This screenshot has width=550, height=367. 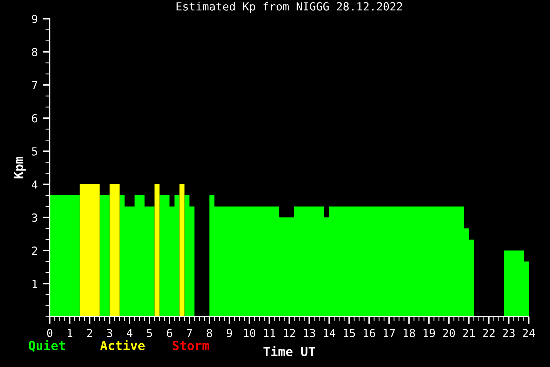 What do you see at coordinates (35, 184) in the screenshot?
I see `y-tick-label: 4` at bounding box center [35, 184].